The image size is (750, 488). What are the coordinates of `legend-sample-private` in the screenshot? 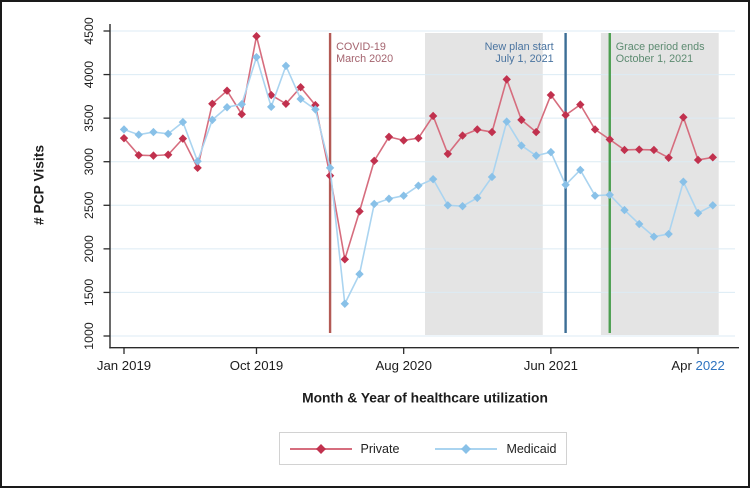 It's located at (320, 448).